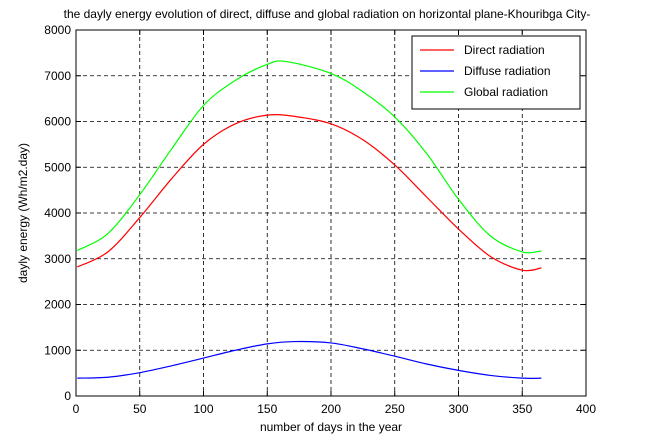  I want to click on legend-label: Direct radiation, so click(504, 50).